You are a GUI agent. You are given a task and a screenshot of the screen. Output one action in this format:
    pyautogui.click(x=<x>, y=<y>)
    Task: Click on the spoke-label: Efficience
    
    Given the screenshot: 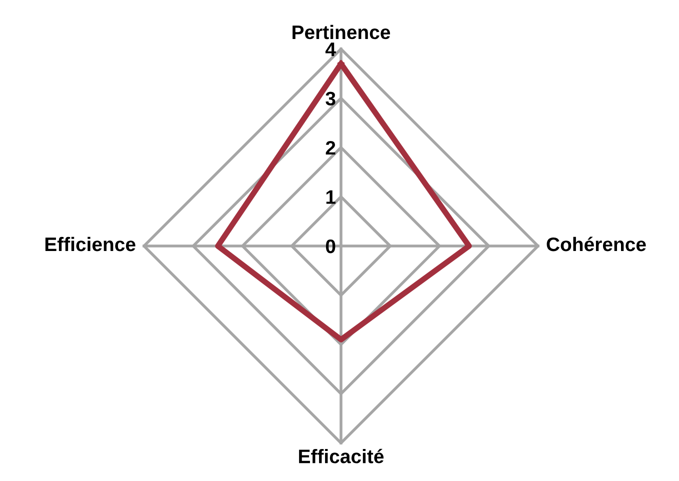 What is the action you would take?
    pyautogui.click(x=90, y=244)
    